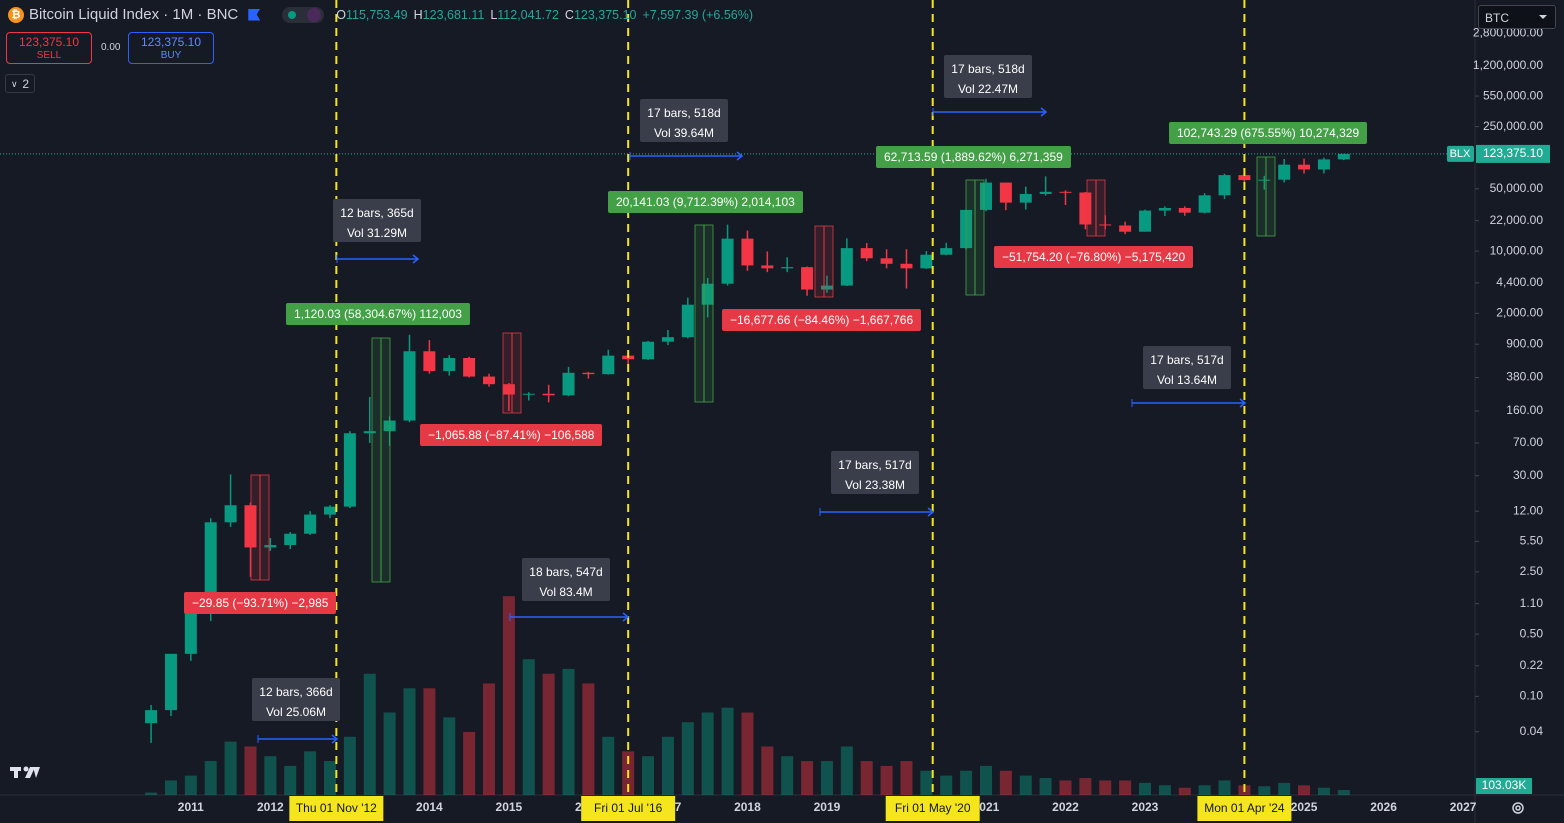 Image resolution: width=1564 pixels, height=823 pixels. What do you see at coordinates (1528, 442) in the screenshot?
I see `y-tick-label: 70.00` at bounding box center [1528, 442].